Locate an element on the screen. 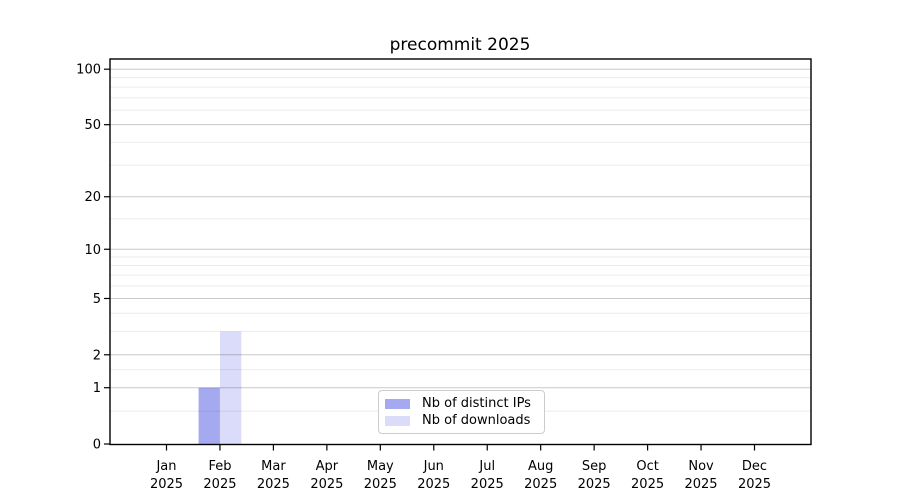 This screenshot has width=900, height=500. y-tick-label: 1 is located at coordinates (97, 388).